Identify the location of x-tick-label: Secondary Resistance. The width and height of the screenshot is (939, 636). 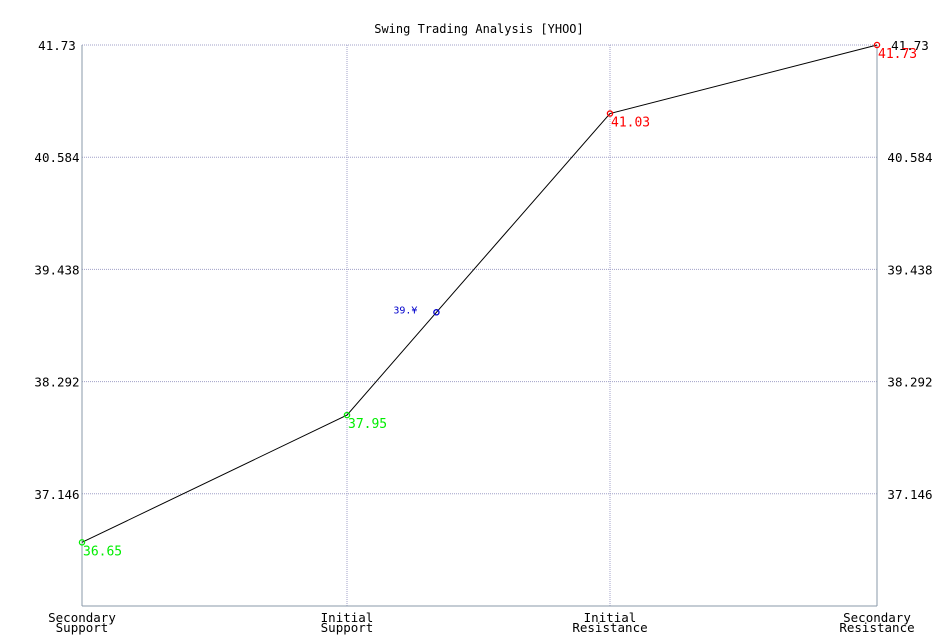
(876, 622).